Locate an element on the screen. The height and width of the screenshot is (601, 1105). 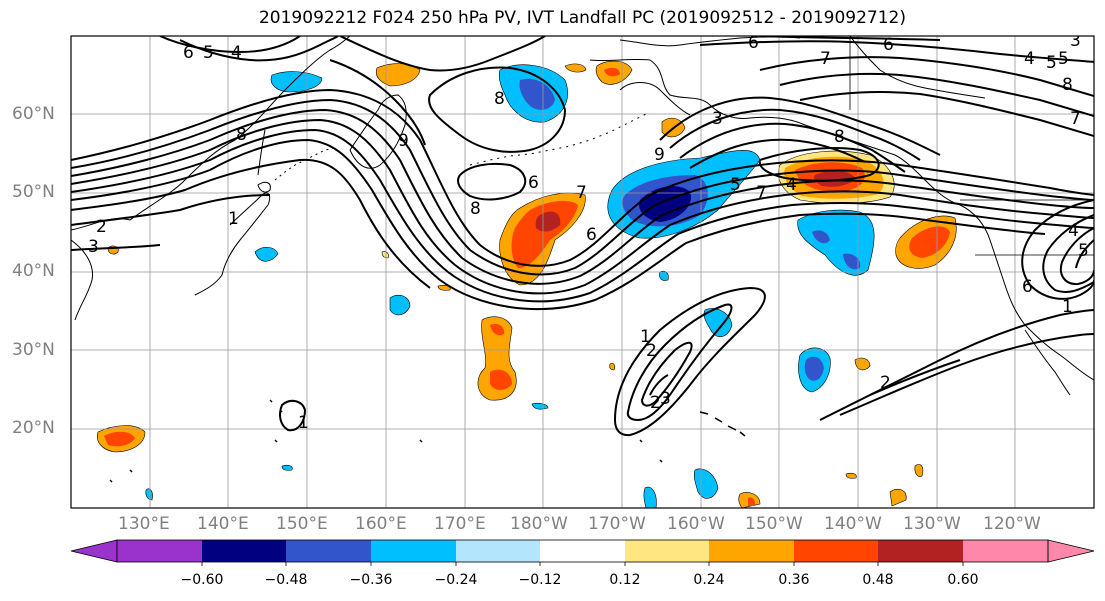
lon-label: 130°W is located at coordinates (932, 524).